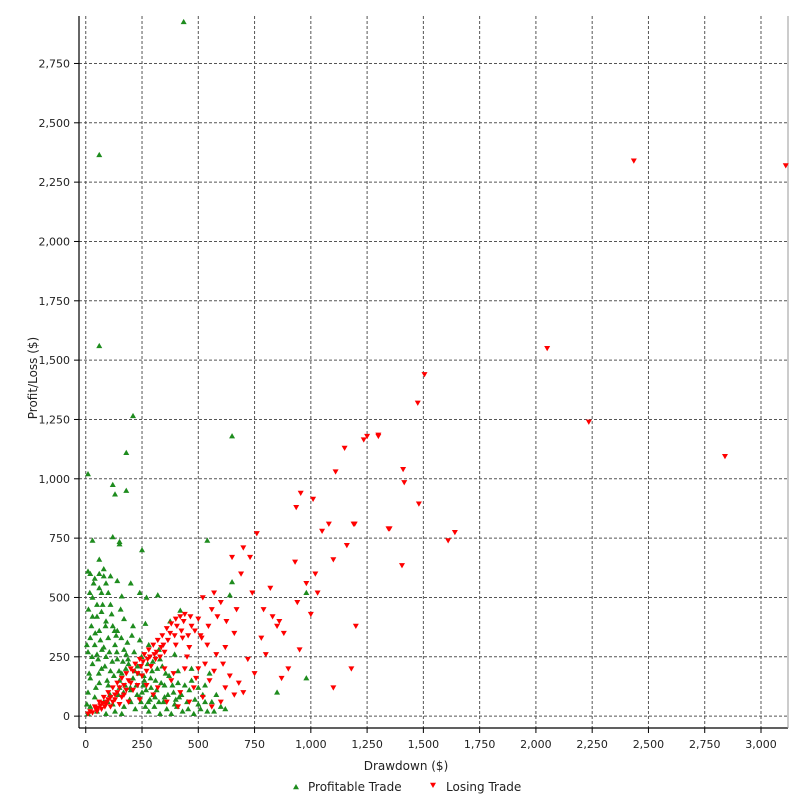 The image size is (802, 802). I want to click on y-tick-label: 250, so click(59, 657).